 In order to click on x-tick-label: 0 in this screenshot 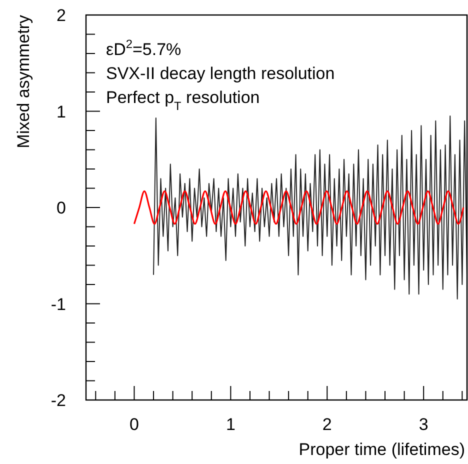, I will do `click(134, 424)`.